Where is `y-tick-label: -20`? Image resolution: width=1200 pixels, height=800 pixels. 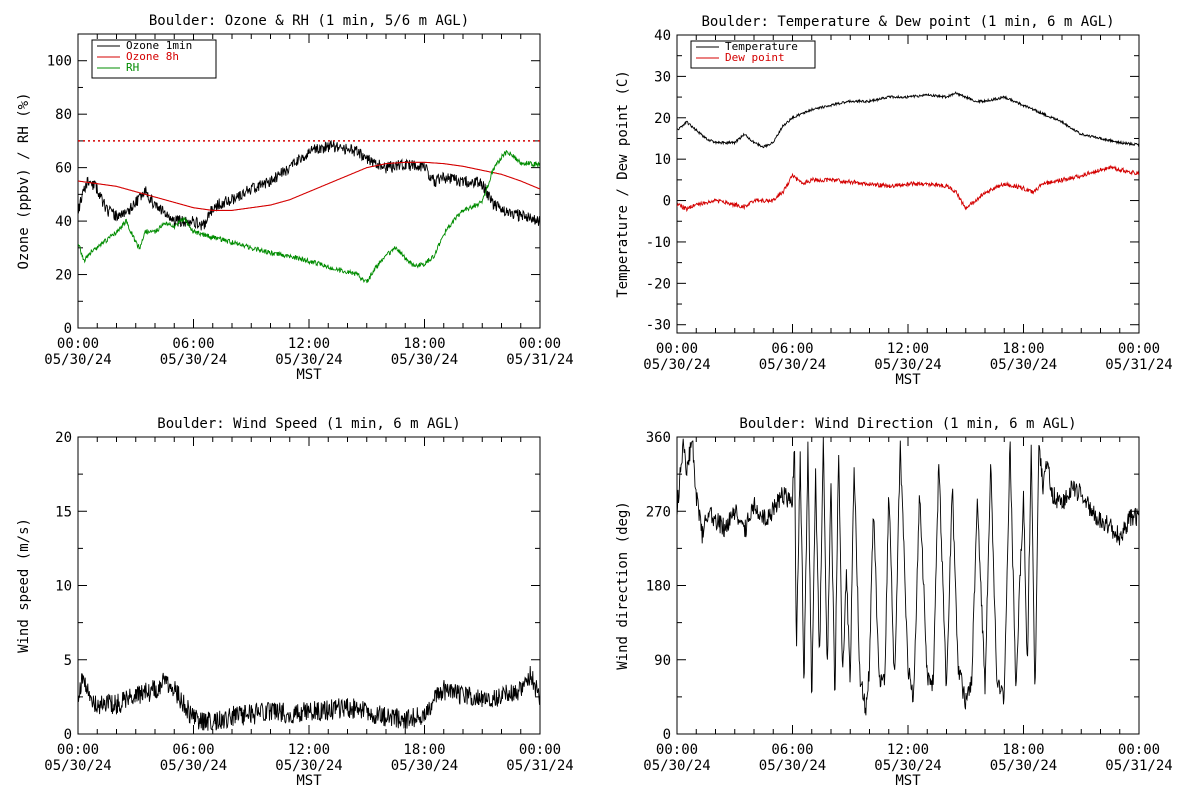
y-tick-label: -20 is located at coordinates (658, 284).